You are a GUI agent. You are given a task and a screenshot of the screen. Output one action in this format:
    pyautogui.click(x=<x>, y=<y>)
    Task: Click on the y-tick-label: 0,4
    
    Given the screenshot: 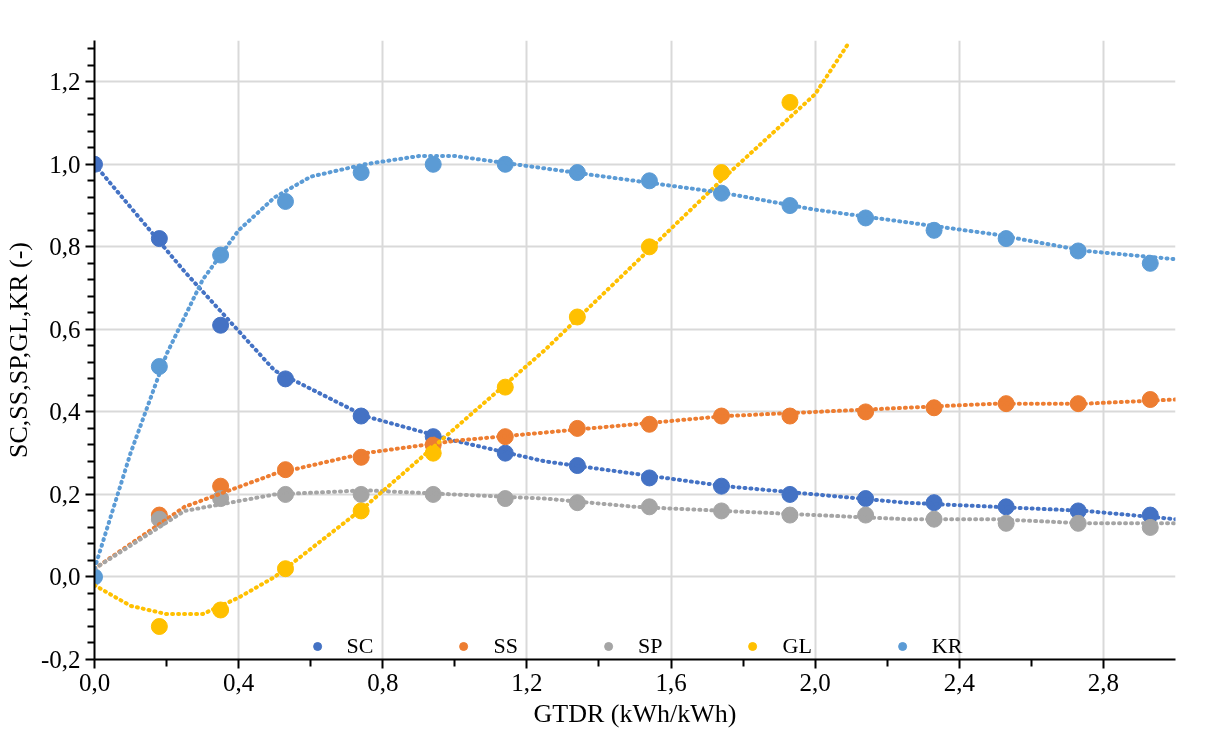 What is the action you would take?
    pyautogui.click(x=65, y=412)
    